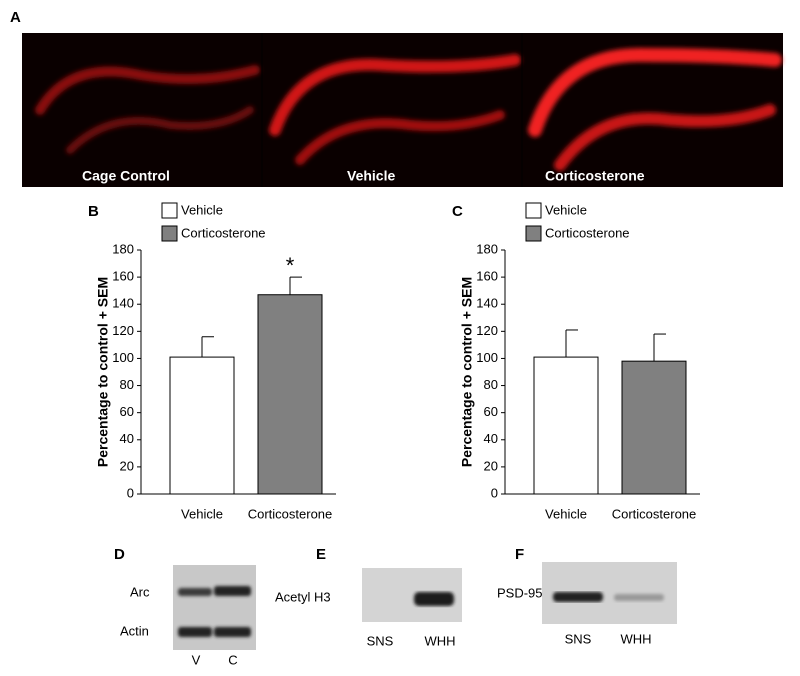 This screenshot has width=800, height=676. I want to click on lane-label: V, so click(196, 659).